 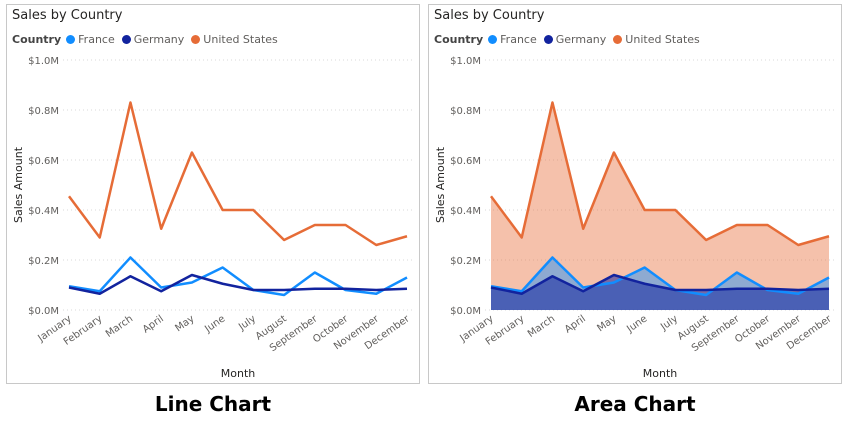 I want to click on area-chart-caption: Area Chart, so click(x=635, y=404).